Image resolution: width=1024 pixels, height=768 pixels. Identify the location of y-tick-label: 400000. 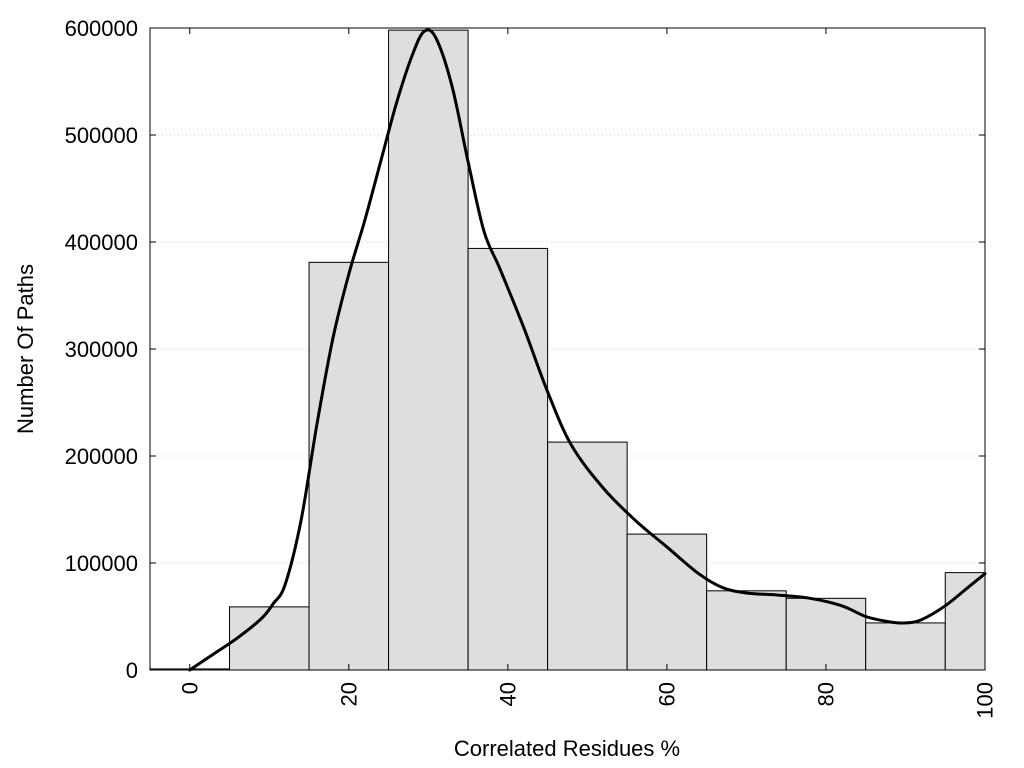
(101, 242).